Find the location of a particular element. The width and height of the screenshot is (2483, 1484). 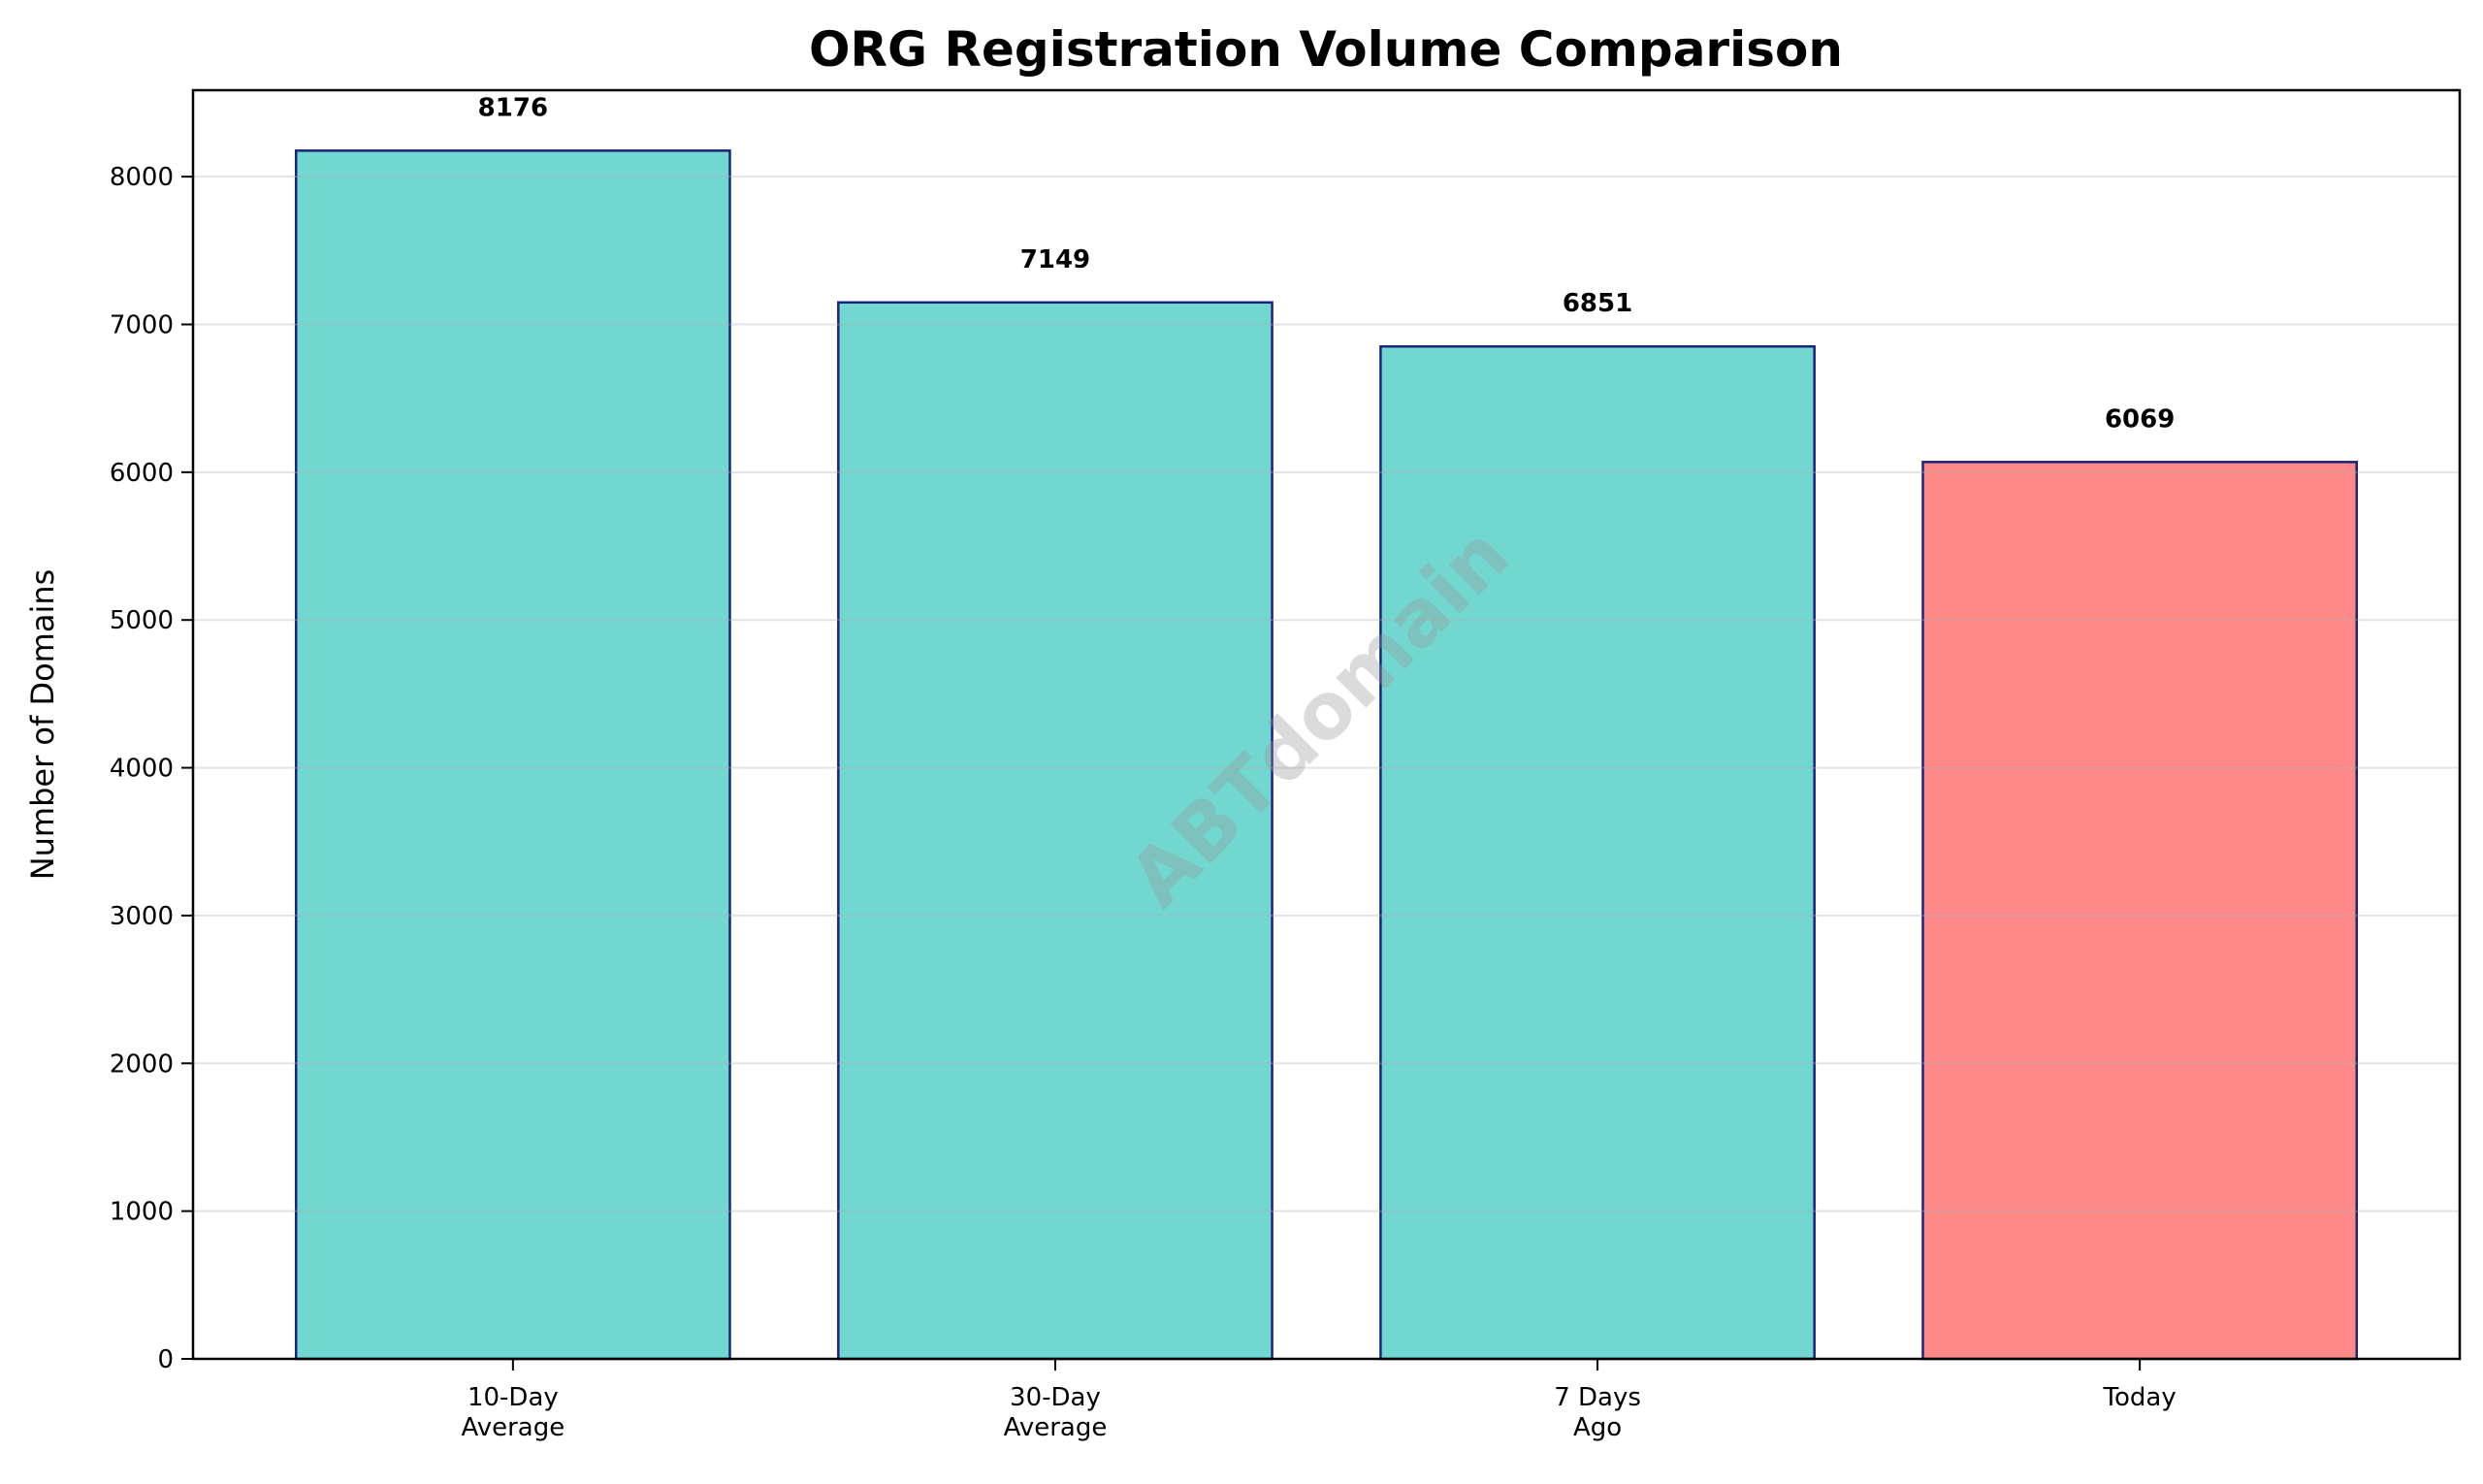

x-tick-label-line: 7 Days is located at coordinates (1598, 1398).